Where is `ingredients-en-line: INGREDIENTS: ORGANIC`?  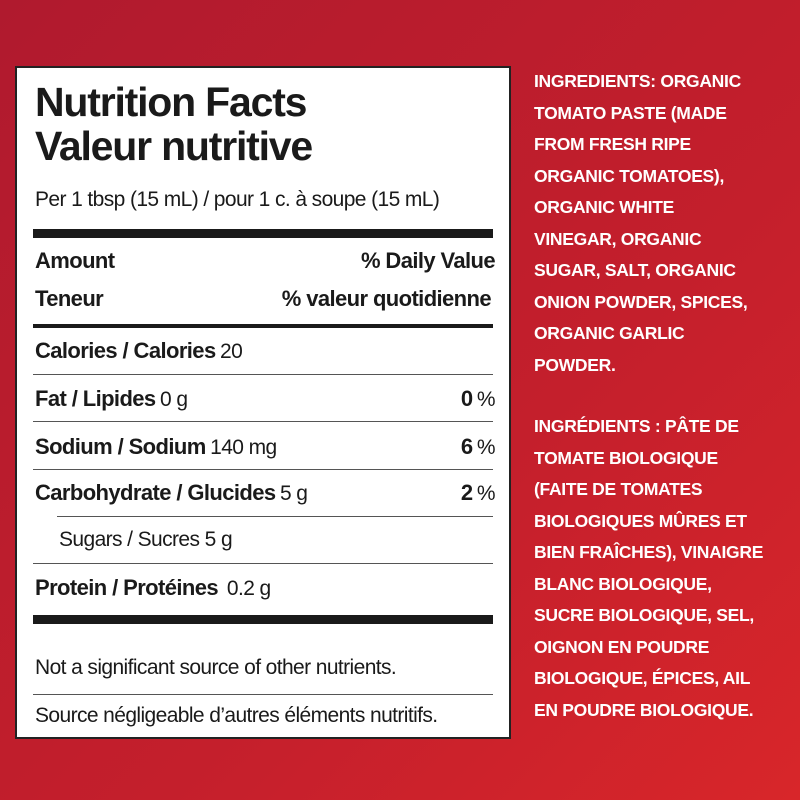
ingredients-en-line: INGREDIENTS: ORGANIC is located at coordinates (637, 81).